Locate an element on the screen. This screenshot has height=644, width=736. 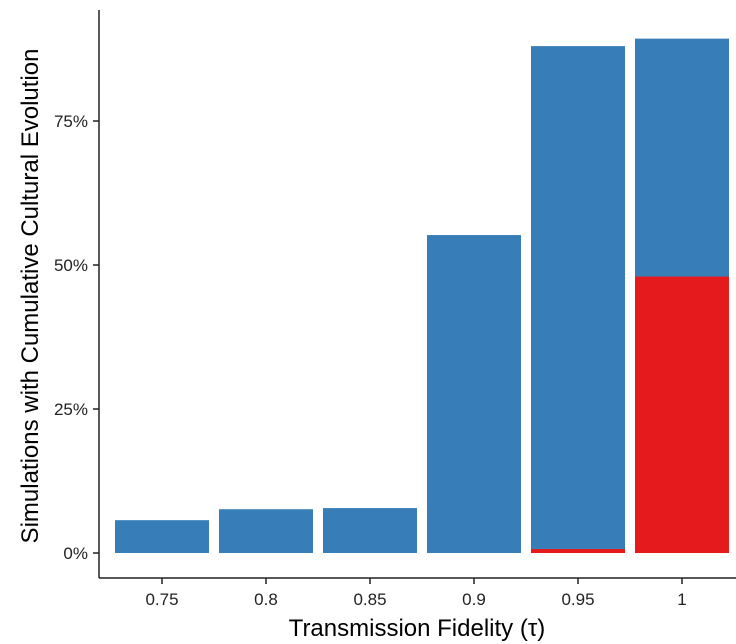
x-axis-title: Transmission Fidelity (τ) is located at coordinates (417, 628).